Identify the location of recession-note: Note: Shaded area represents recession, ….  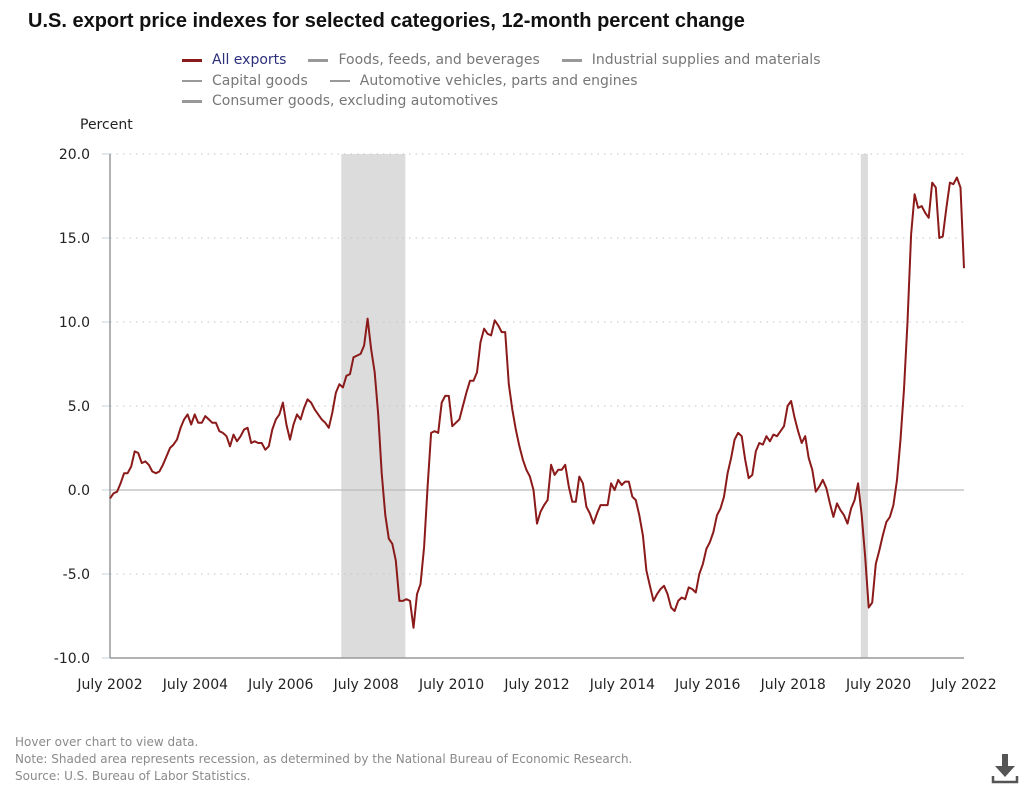
(324, 759).